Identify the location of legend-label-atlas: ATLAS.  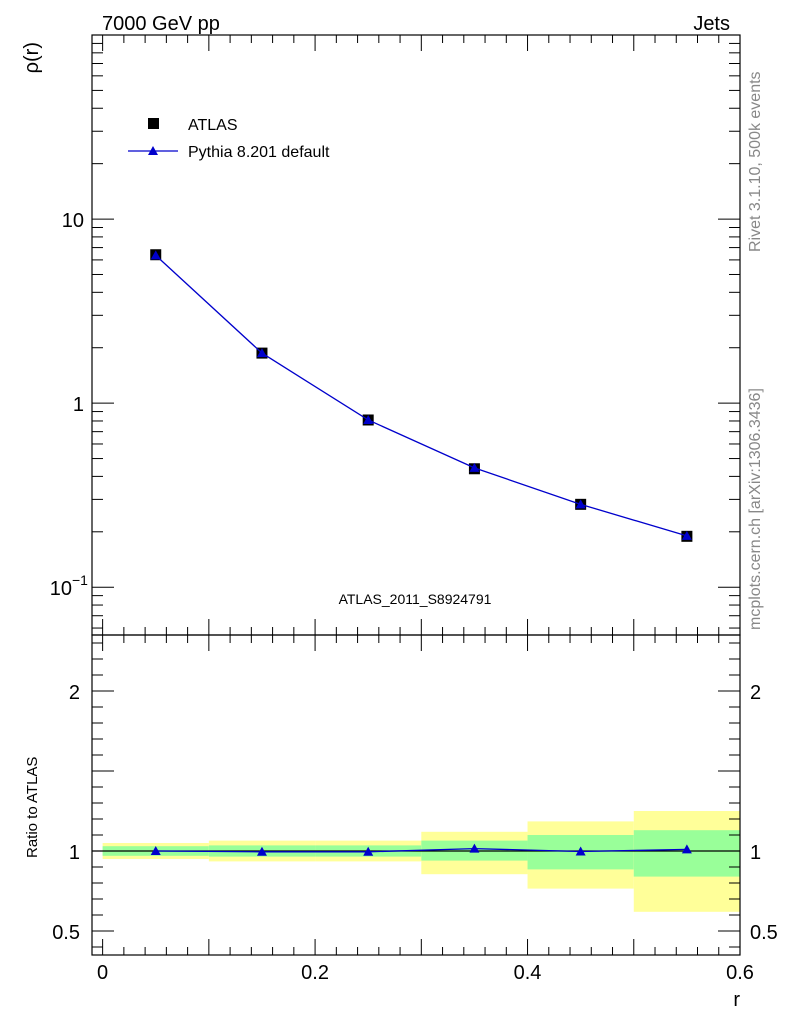
(213, 125).